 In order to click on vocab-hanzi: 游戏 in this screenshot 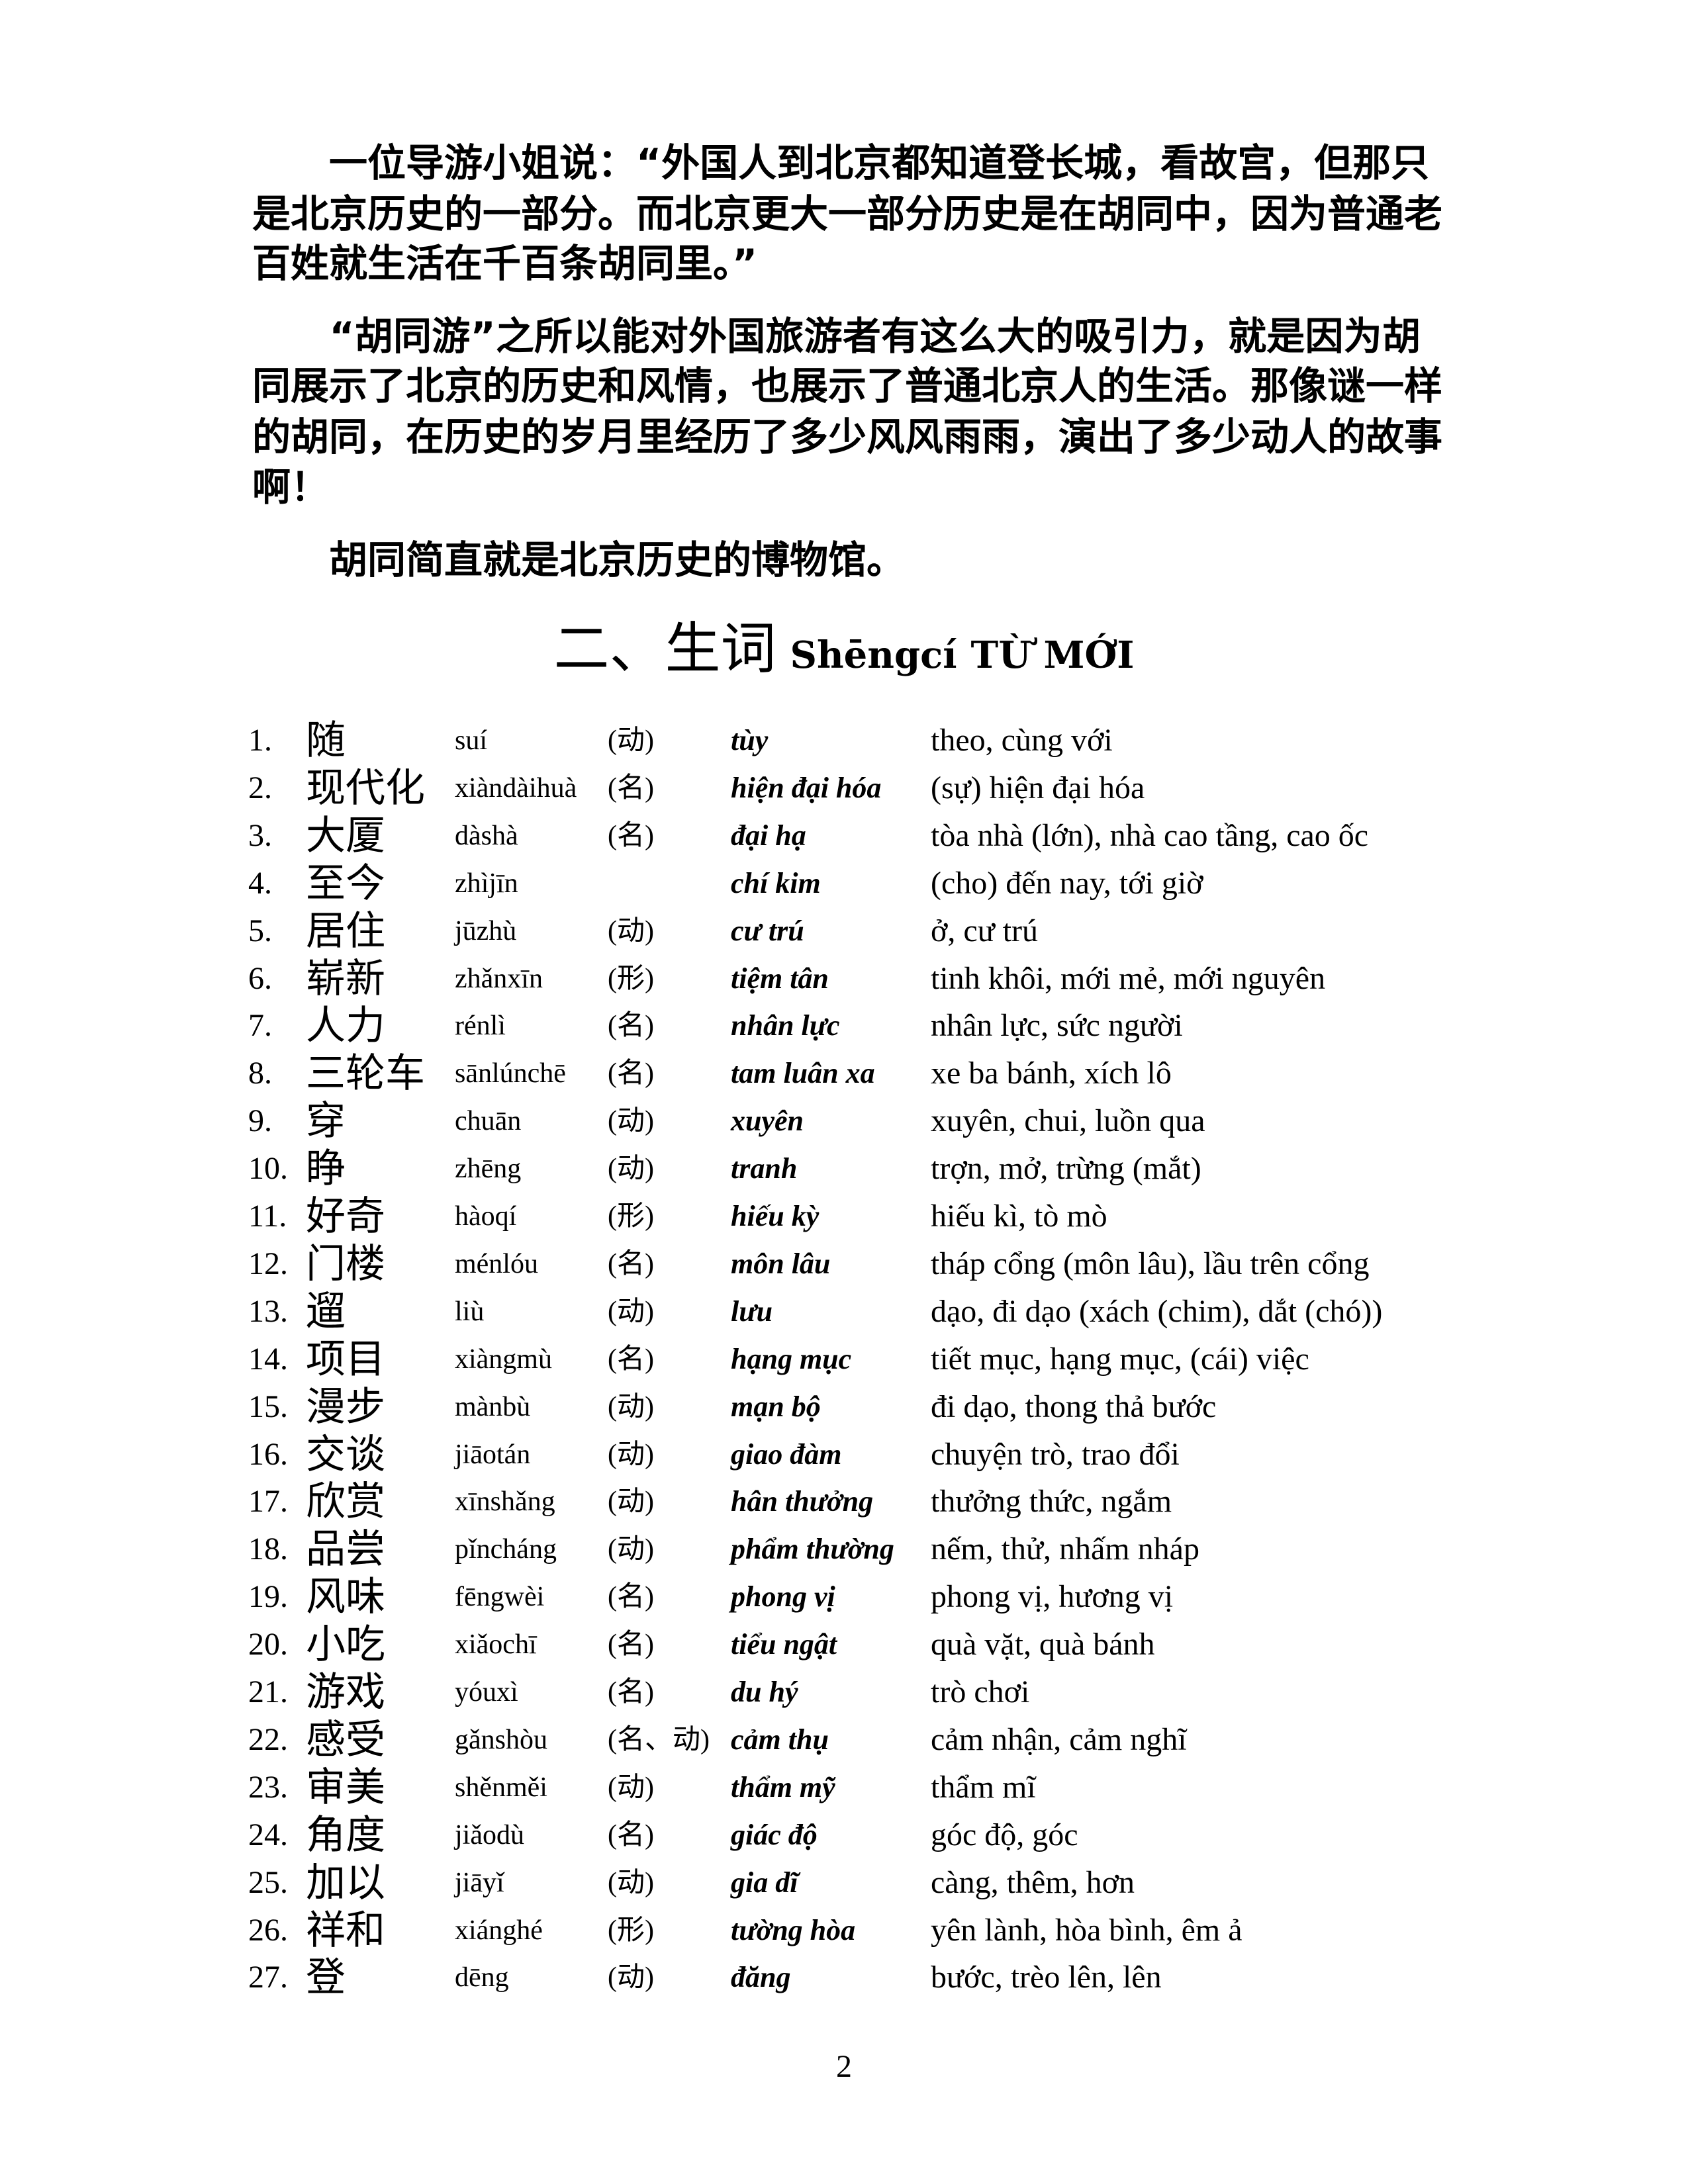, I will do `click(345, 1692)`.